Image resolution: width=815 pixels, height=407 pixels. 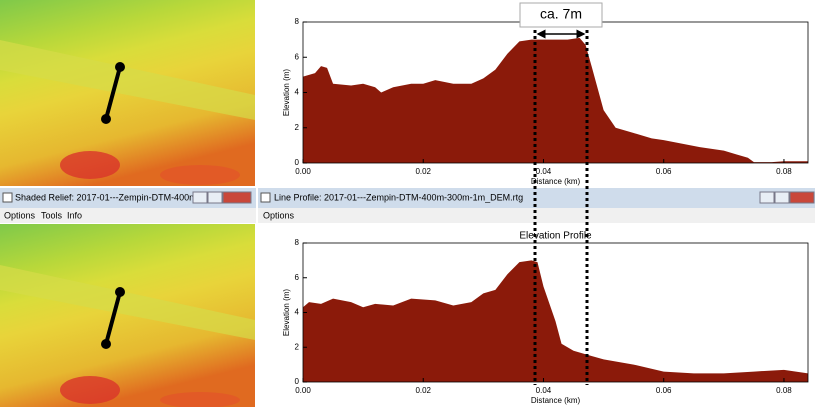 I want to click on menu-item: Info, so click(x=74, y=215).